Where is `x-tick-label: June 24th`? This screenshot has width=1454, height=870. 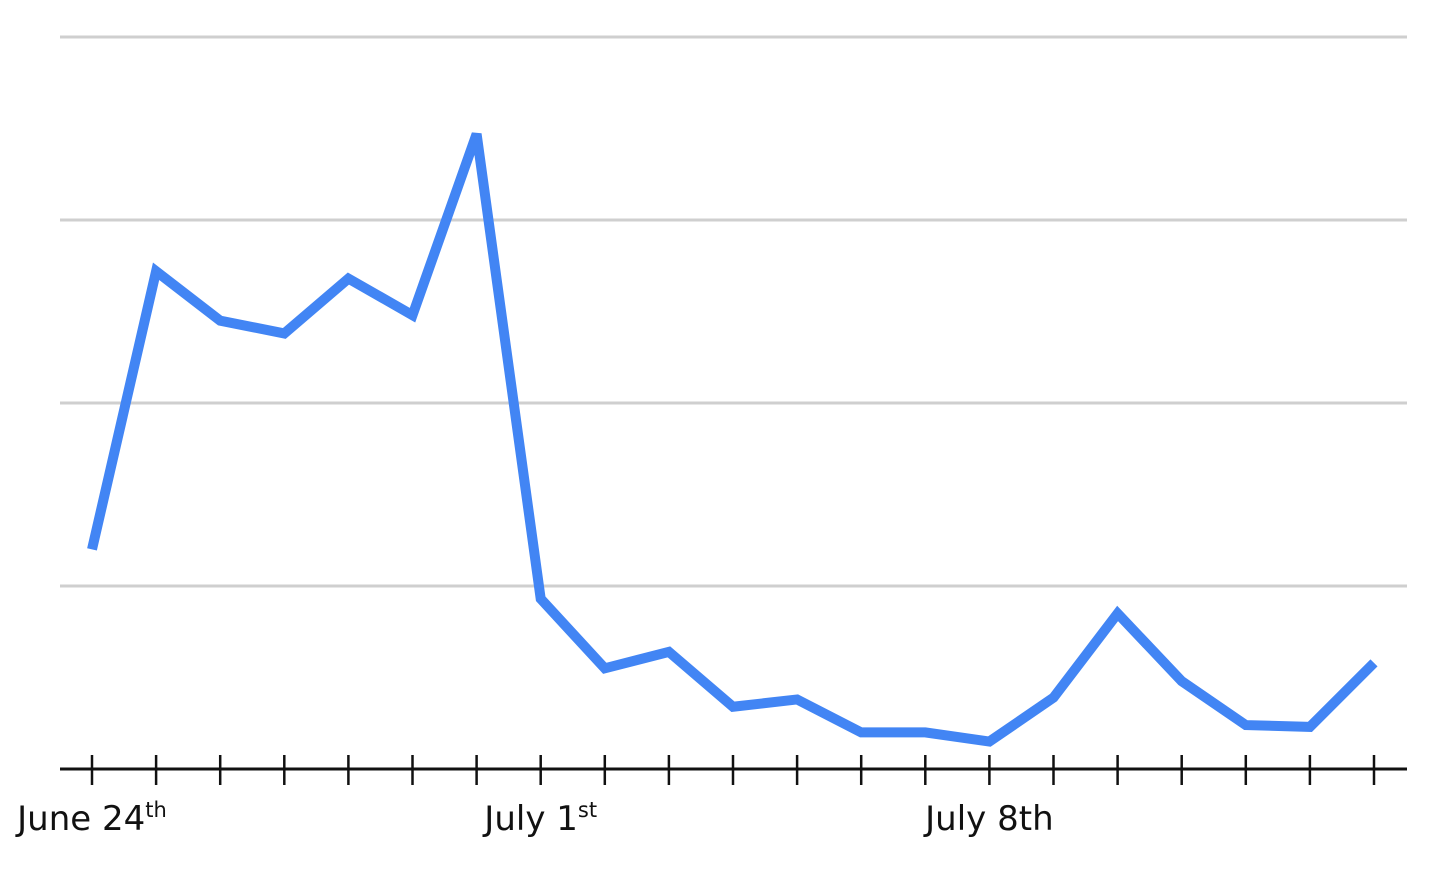
x-tick-label: June 24th is located at coordinates (91, 818).